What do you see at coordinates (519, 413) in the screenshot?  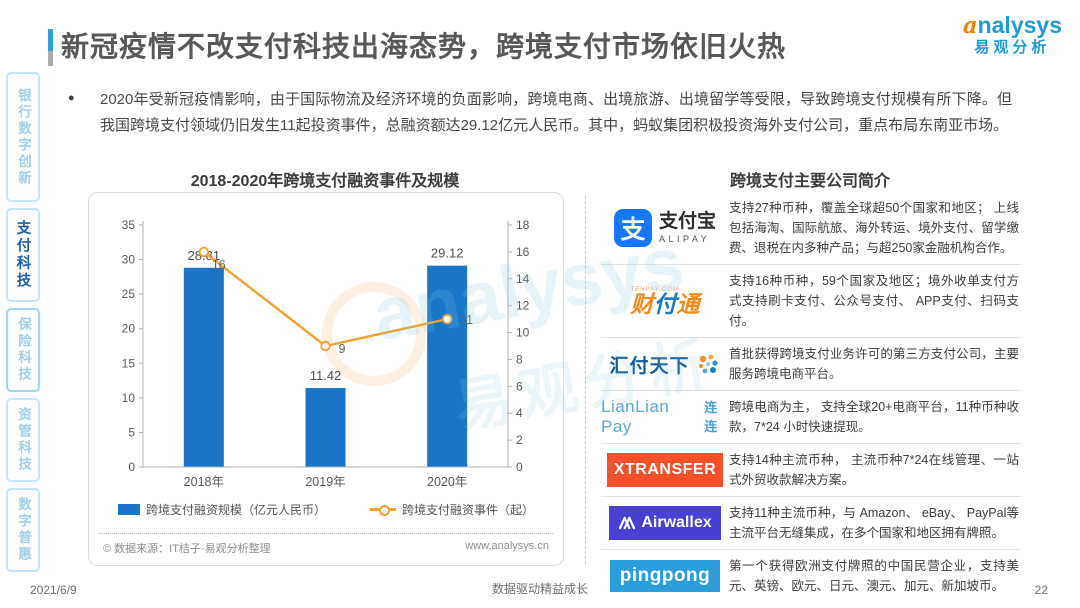 I see `svg-text: 4` at bounding box center [519, 413].